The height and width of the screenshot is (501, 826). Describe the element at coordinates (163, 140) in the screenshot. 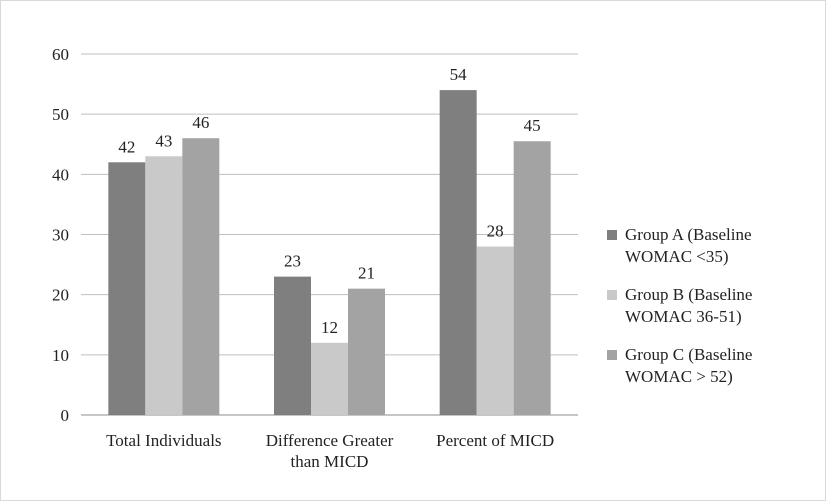

I see `data-label: 43` at that location.